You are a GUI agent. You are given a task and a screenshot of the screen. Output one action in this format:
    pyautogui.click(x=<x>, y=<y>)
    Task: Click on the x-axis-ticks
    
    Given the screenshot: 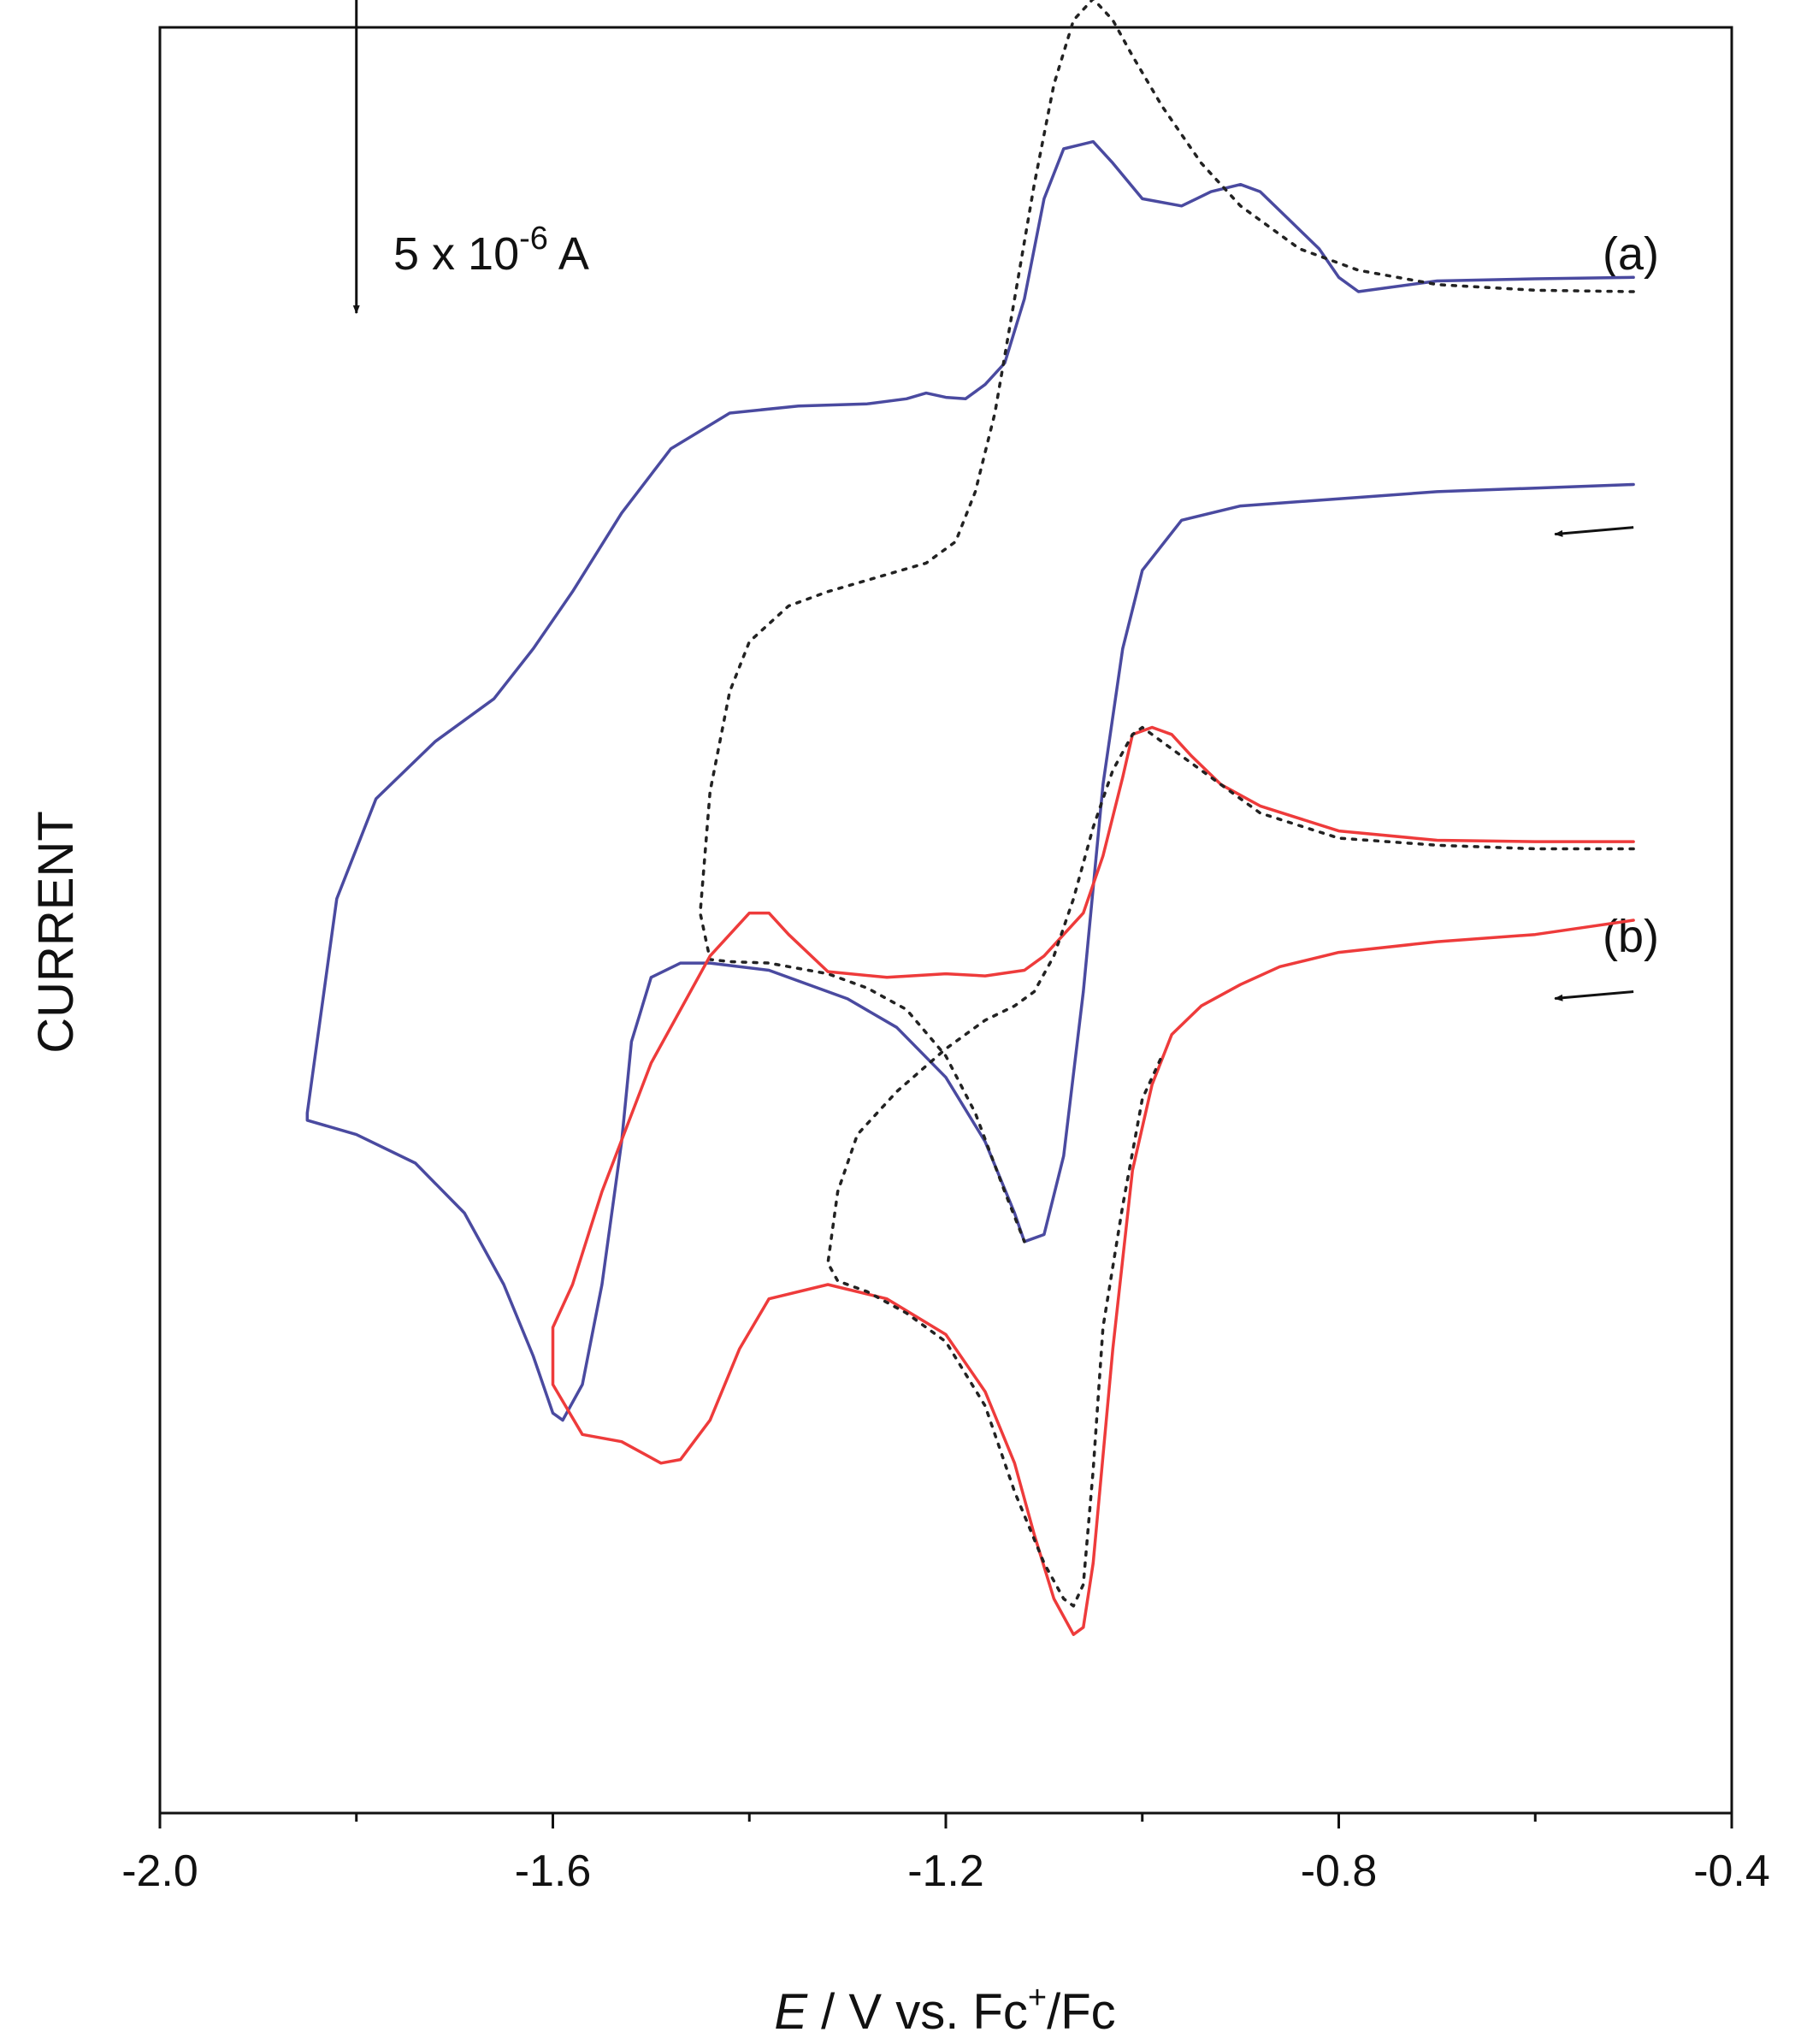 What is the action you would take?
    pyautogui.click(x=945, y=1821)
    